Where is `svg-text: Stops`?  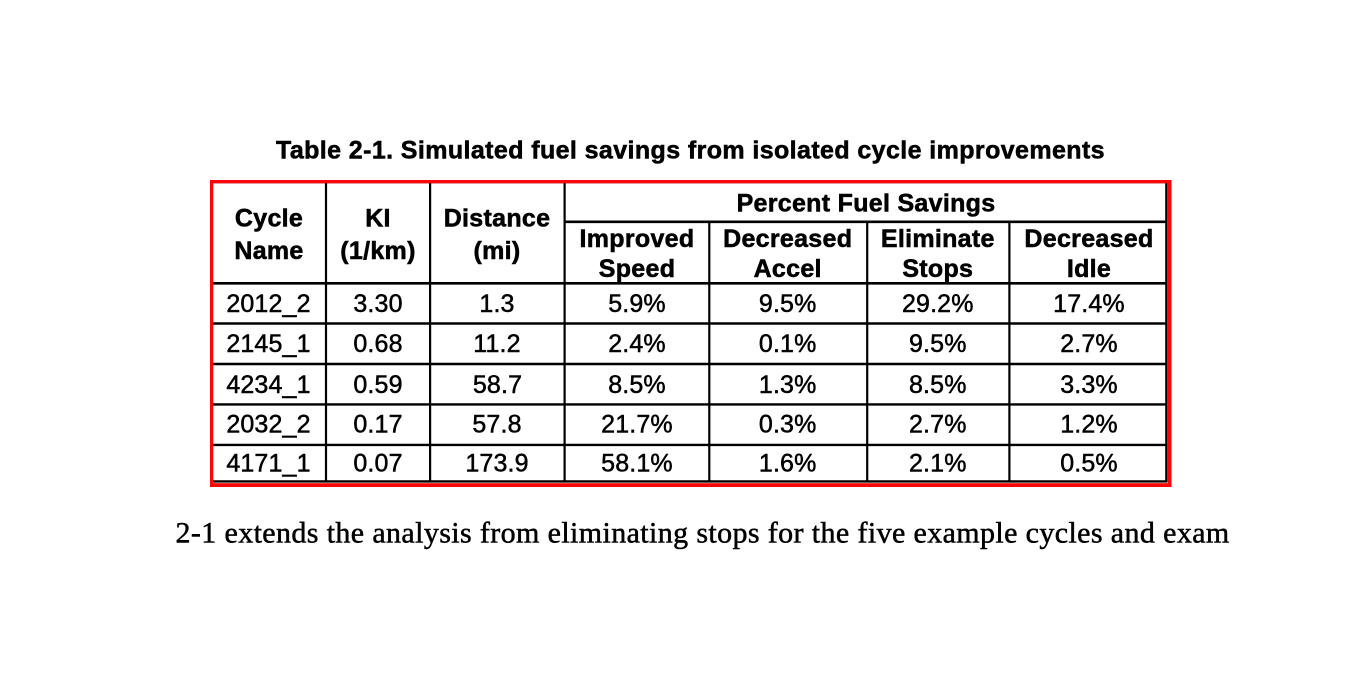
svg-text: Stops is located at coordinates (937, 269).